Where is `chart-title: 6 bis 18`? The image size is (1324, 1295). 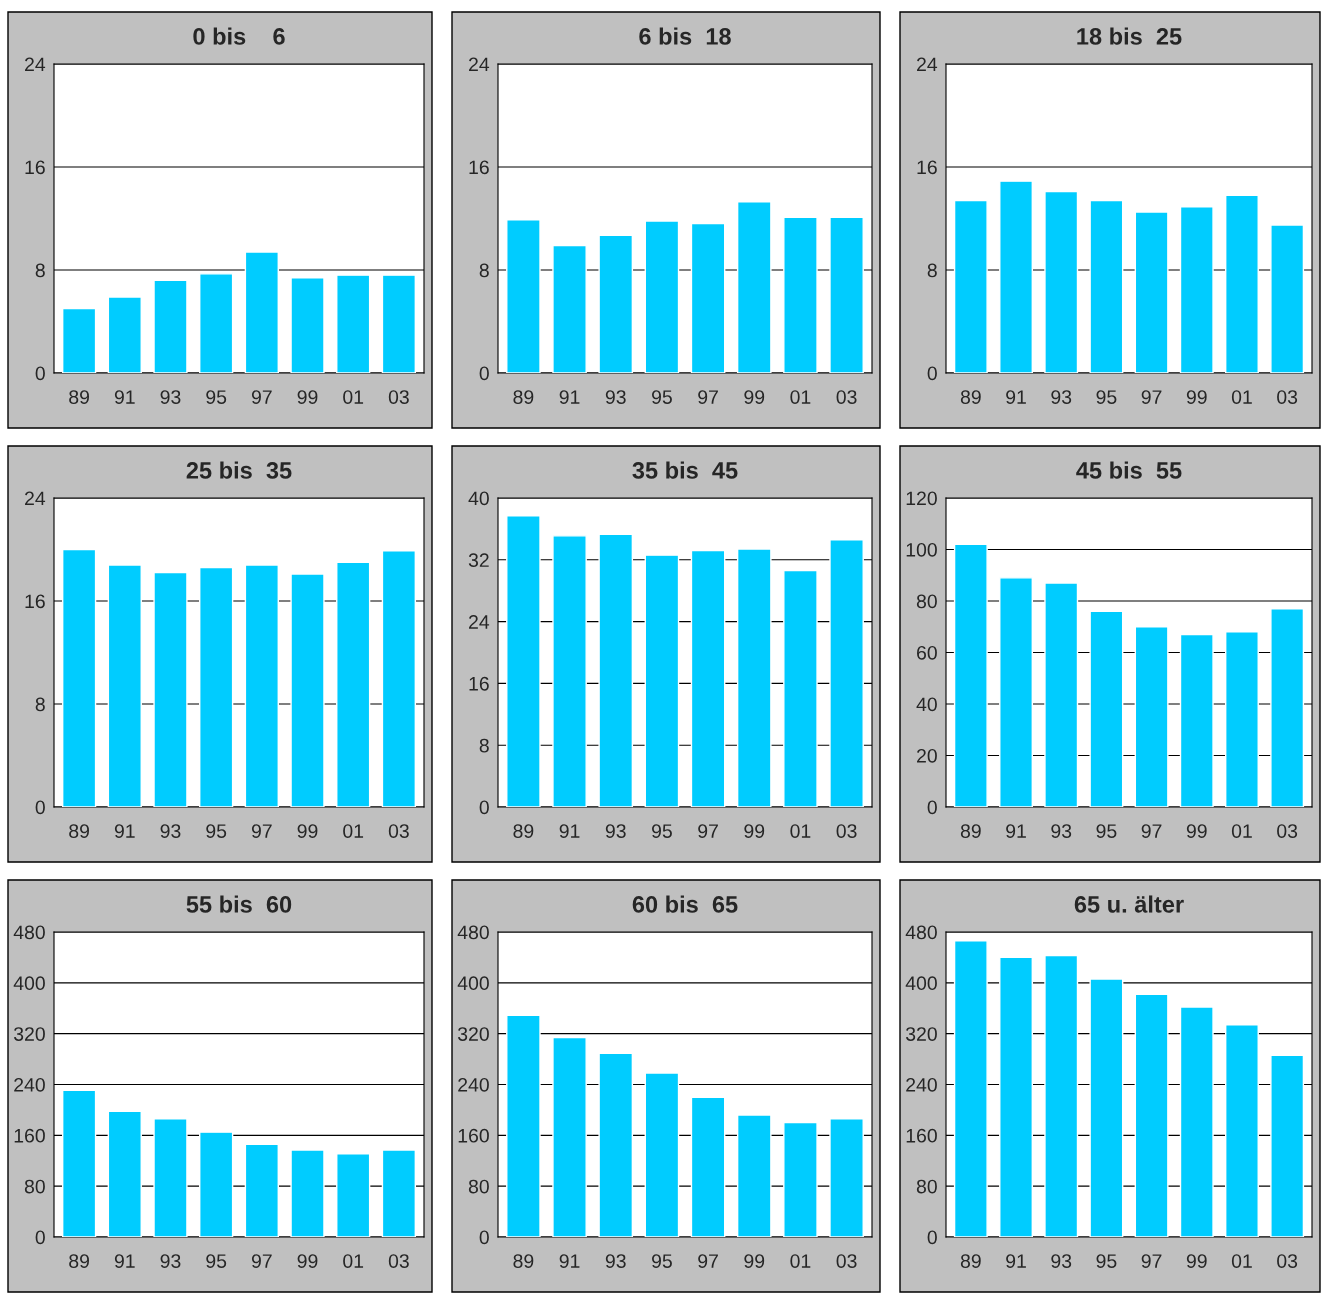 chart-title: 6 bis 18 is located at coordinates (685, 36).